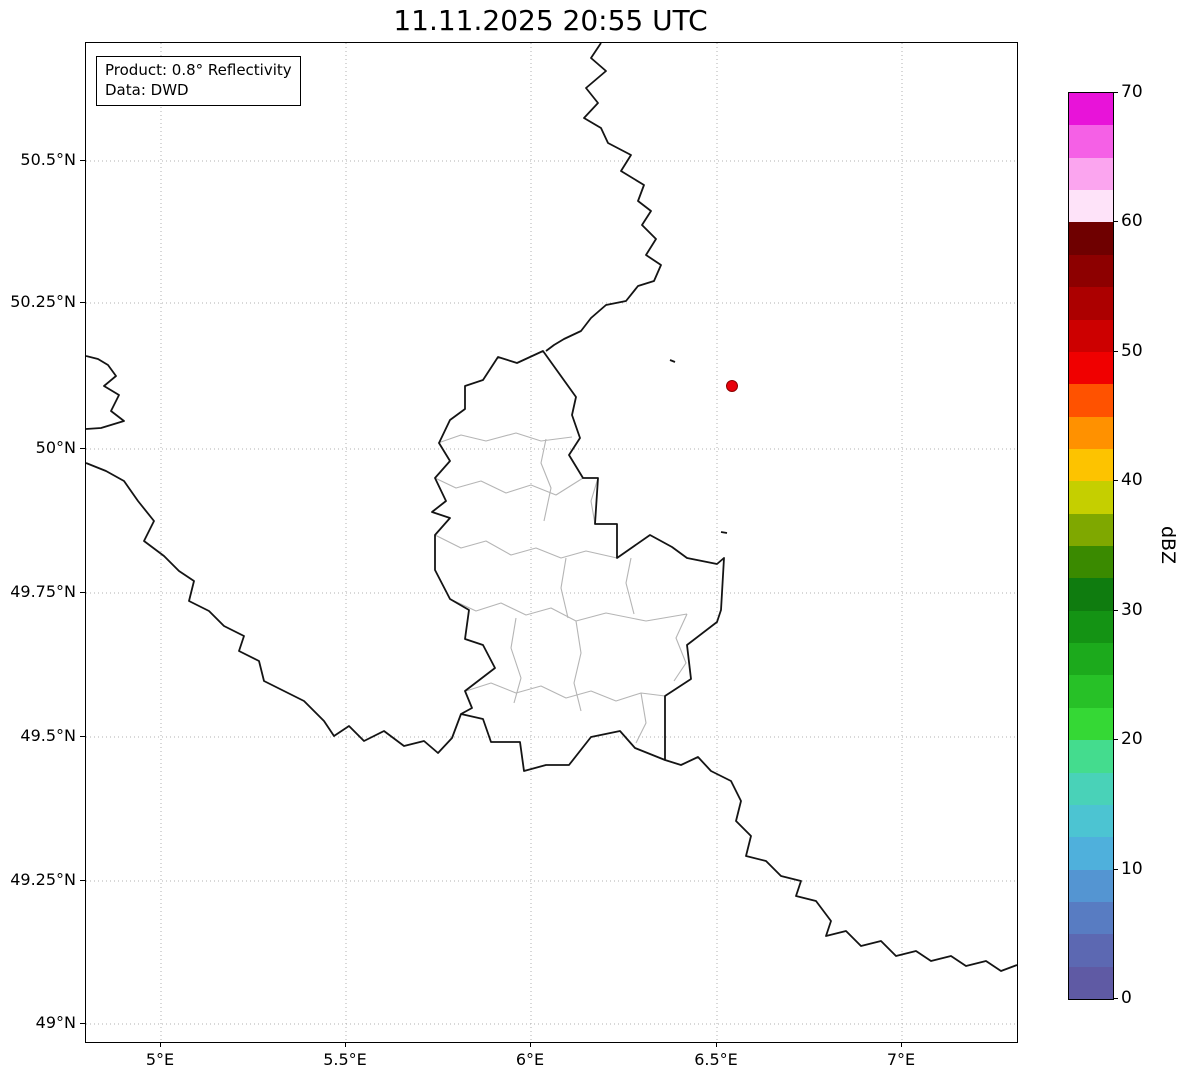  What do you see at coordinates (578, 561) in the screenshot?
I see `luxembourg-border` at bounding box center [578, 561].